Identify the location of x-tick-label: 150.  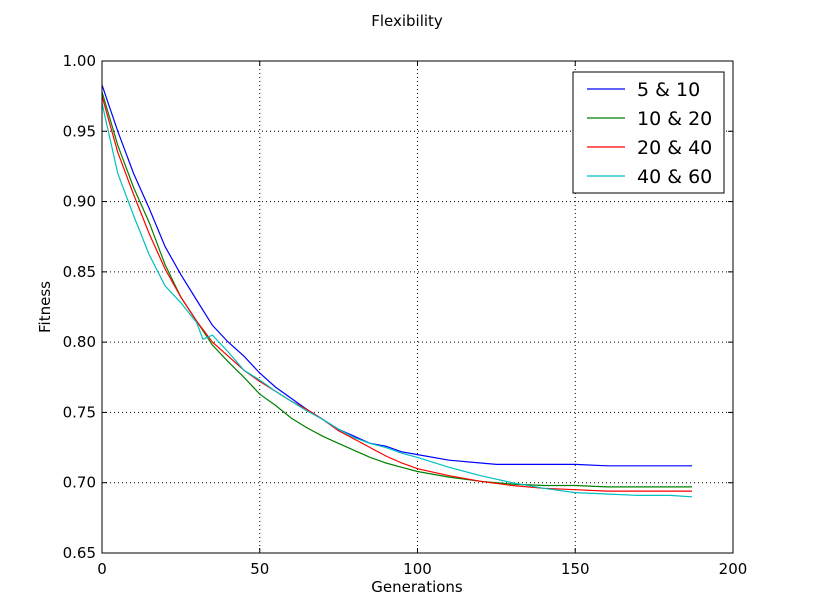
(575, 569).